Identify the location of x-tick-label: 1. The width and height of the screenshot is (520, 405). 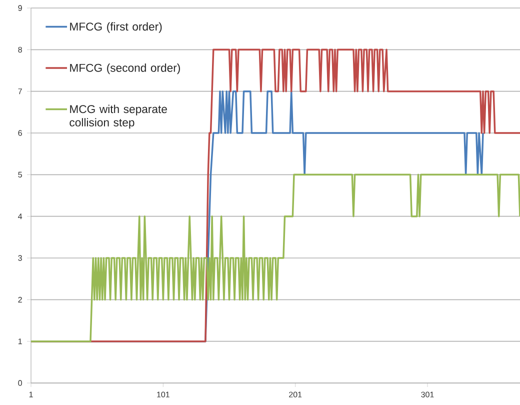
(31, 395).